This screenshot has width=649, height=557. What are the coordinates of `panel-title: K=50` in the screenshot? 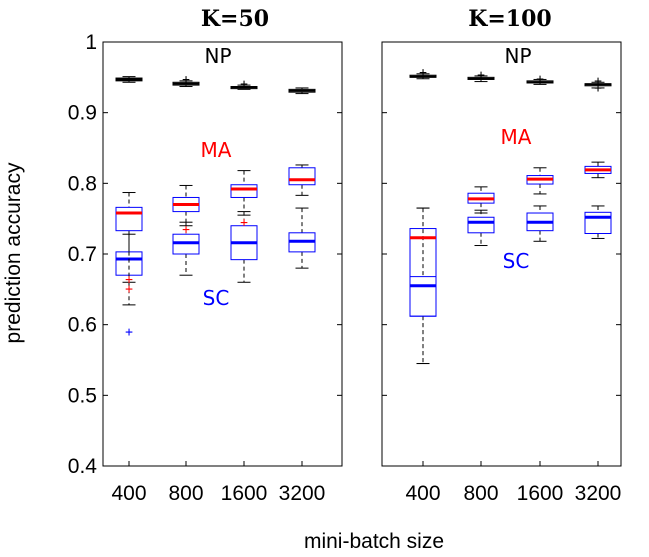 It's located at (235, 19).